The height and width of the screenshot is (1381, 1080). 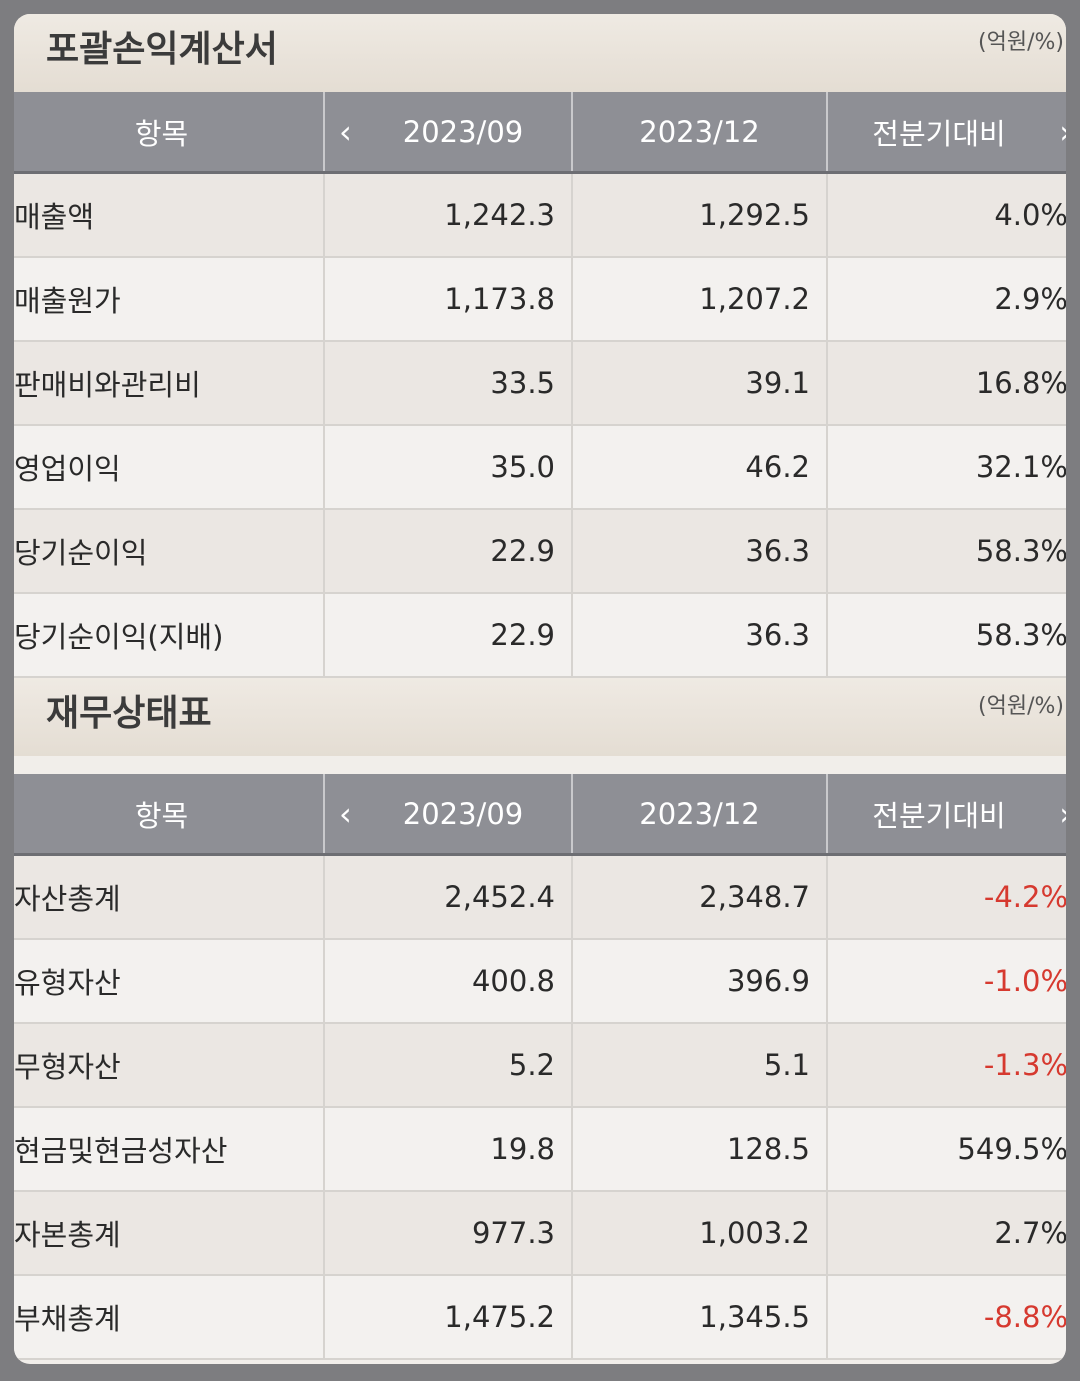 What do you see at coordinates (169, 897) in the screenshot?
I see `row-label: 자산총계` at bounding box center [169, 897].